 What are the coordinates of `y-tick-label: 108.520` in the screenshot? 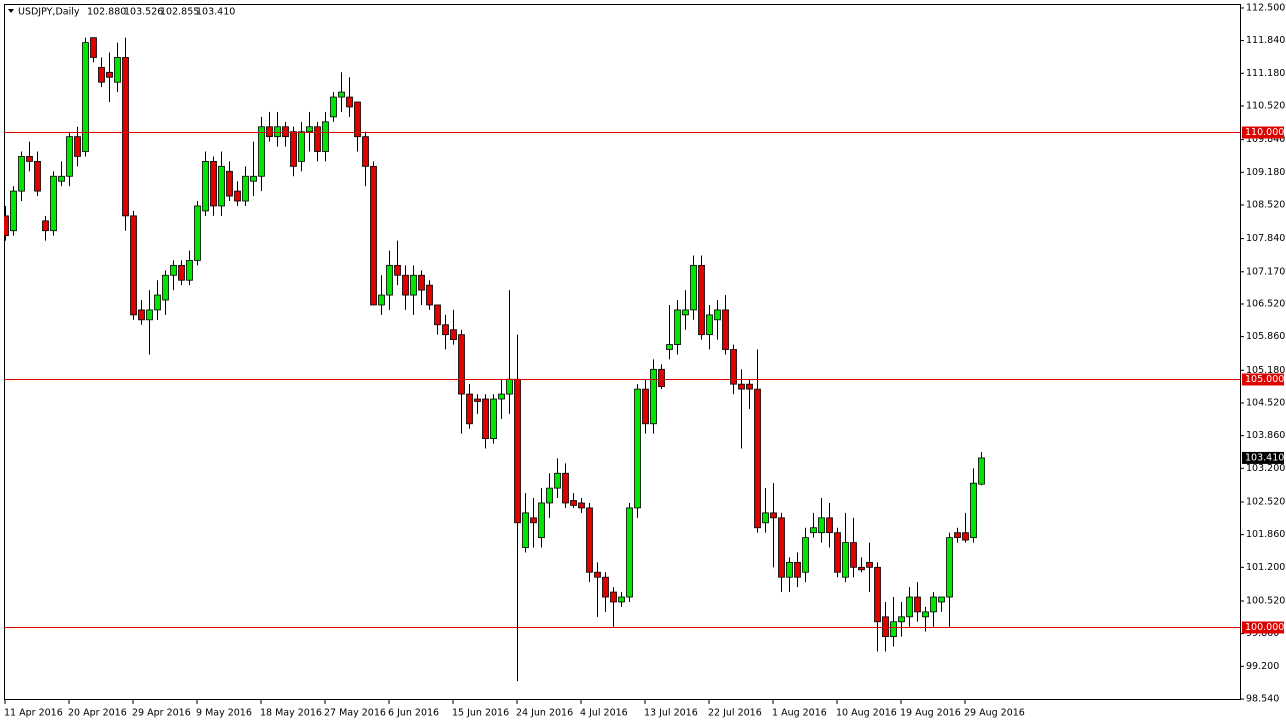 It's located at (1265, 204).